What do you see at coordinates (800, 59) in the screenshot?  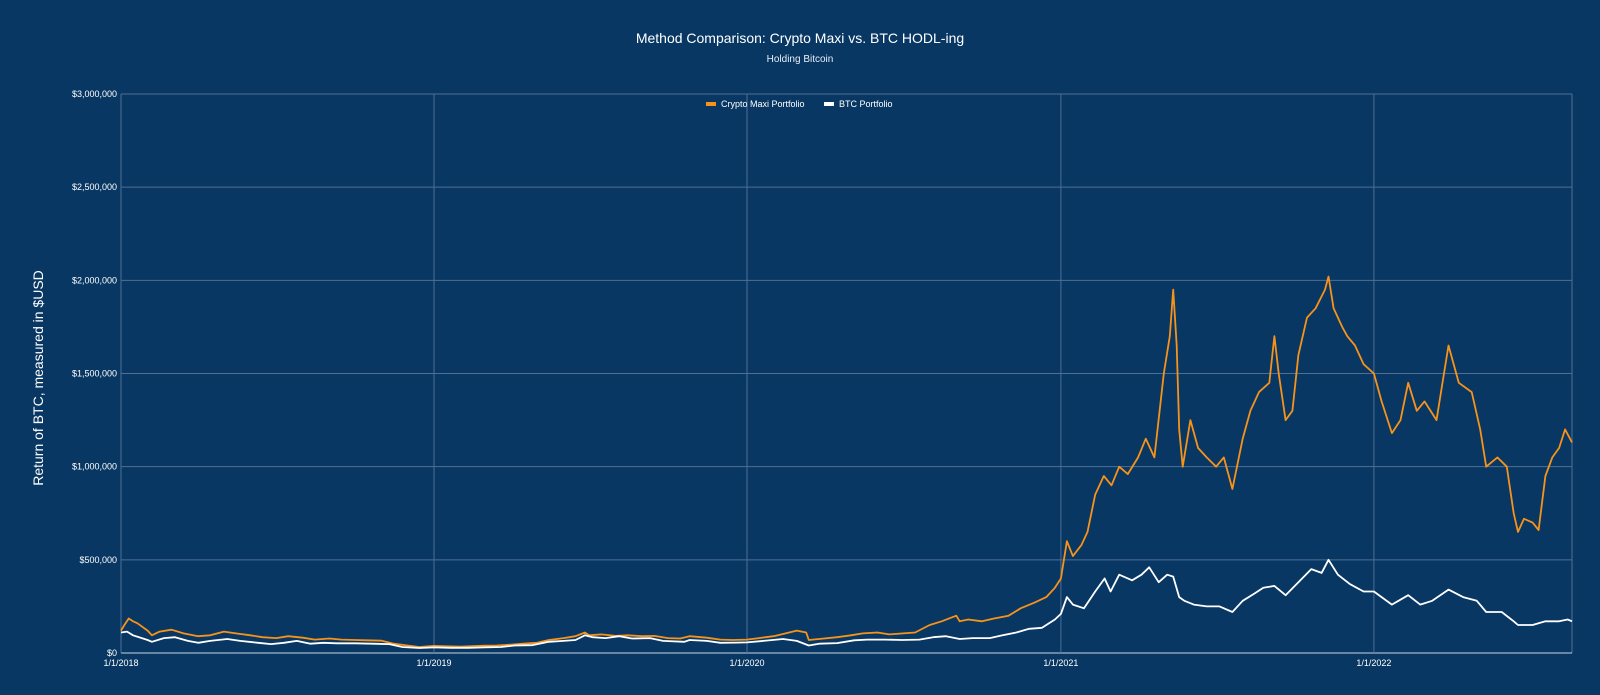 I see `chart-subtitle: Holding Bitcoin` at bounding box center [800, 59].